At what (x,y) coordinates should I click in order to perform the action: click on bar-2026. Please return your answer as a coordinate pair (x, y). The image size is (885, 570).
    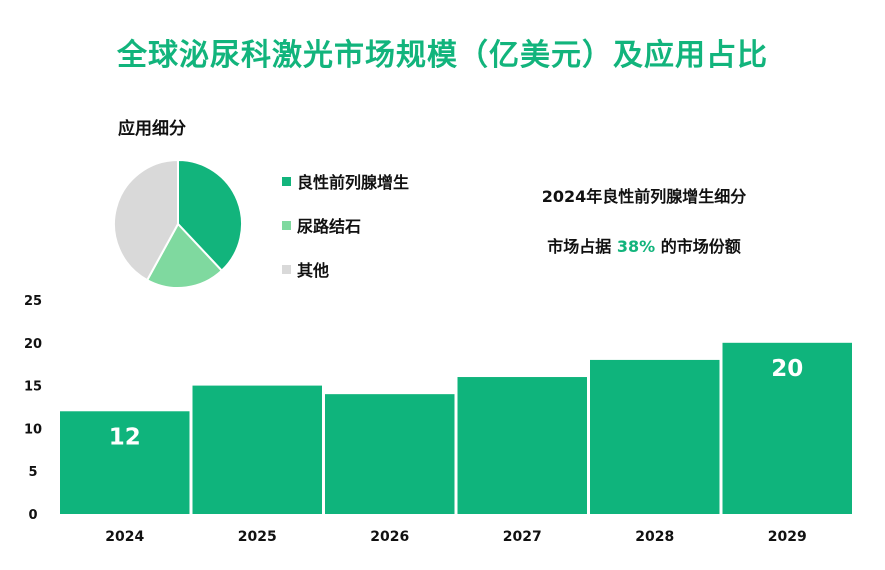
    Looking at the image, I should click on (390, 454).